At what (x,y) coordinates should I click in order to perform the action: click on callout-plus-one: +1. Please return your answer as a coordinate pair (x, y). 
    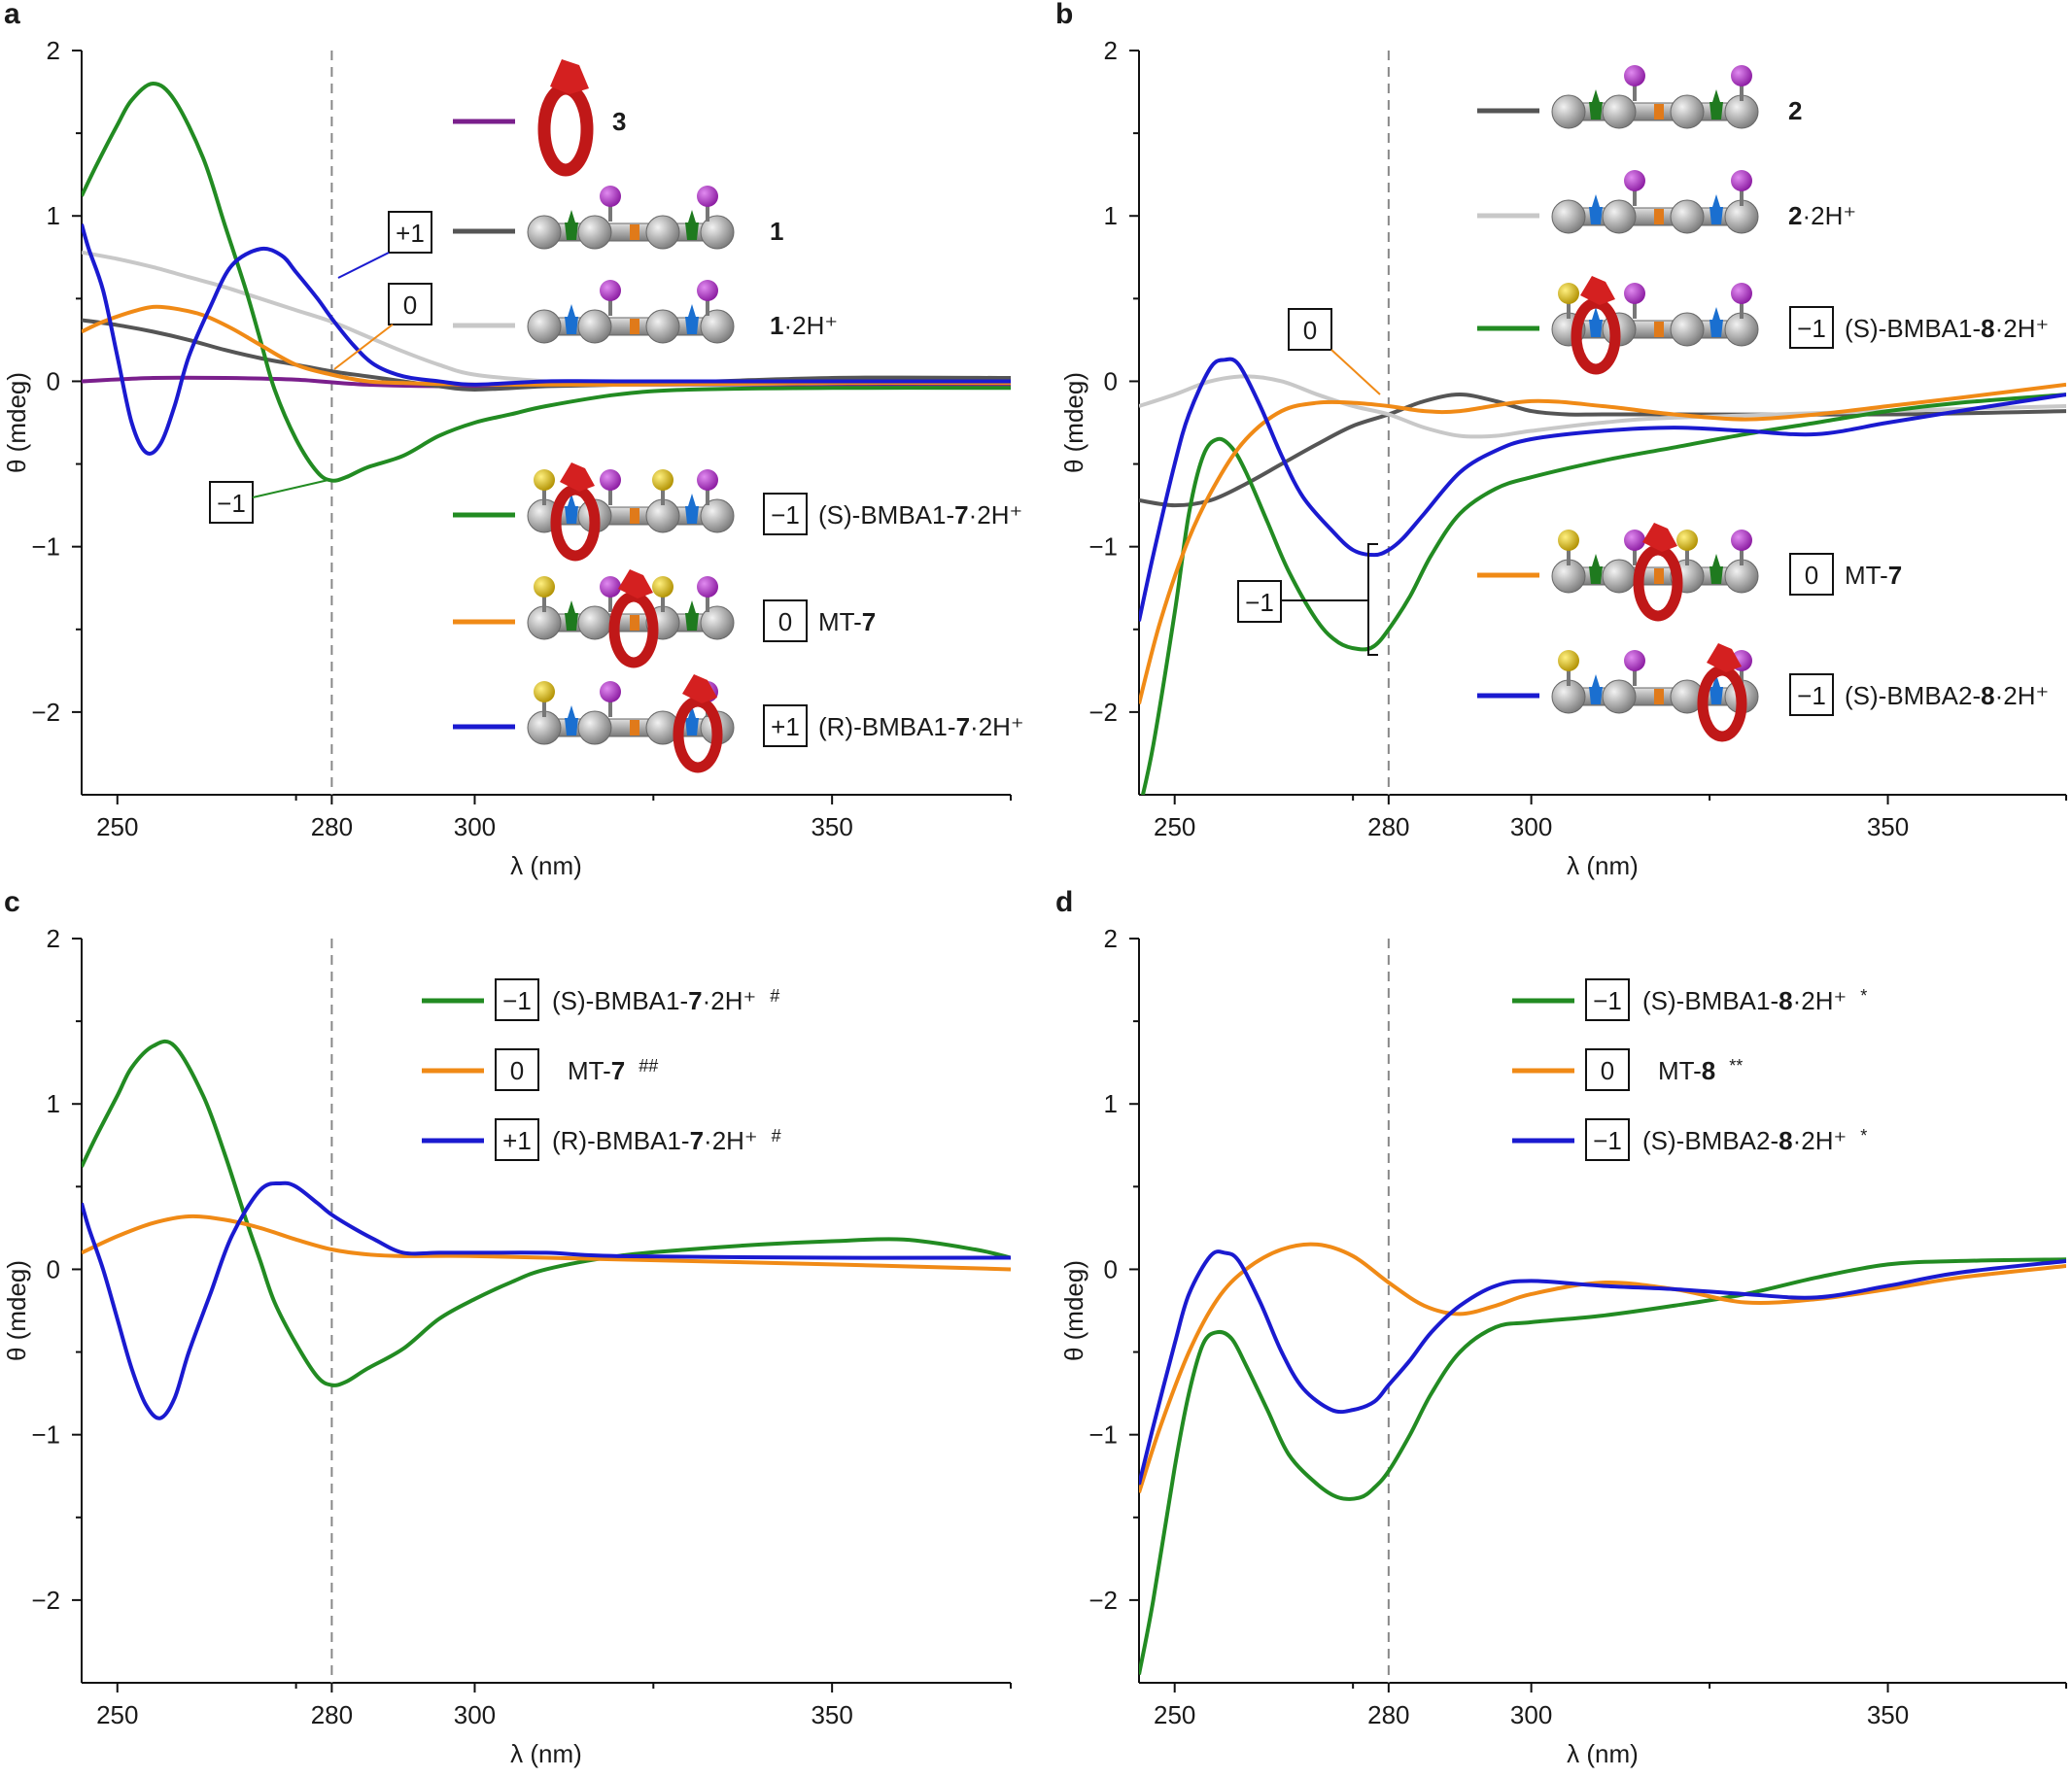
    Looking at the image, I should click on (410, 233).